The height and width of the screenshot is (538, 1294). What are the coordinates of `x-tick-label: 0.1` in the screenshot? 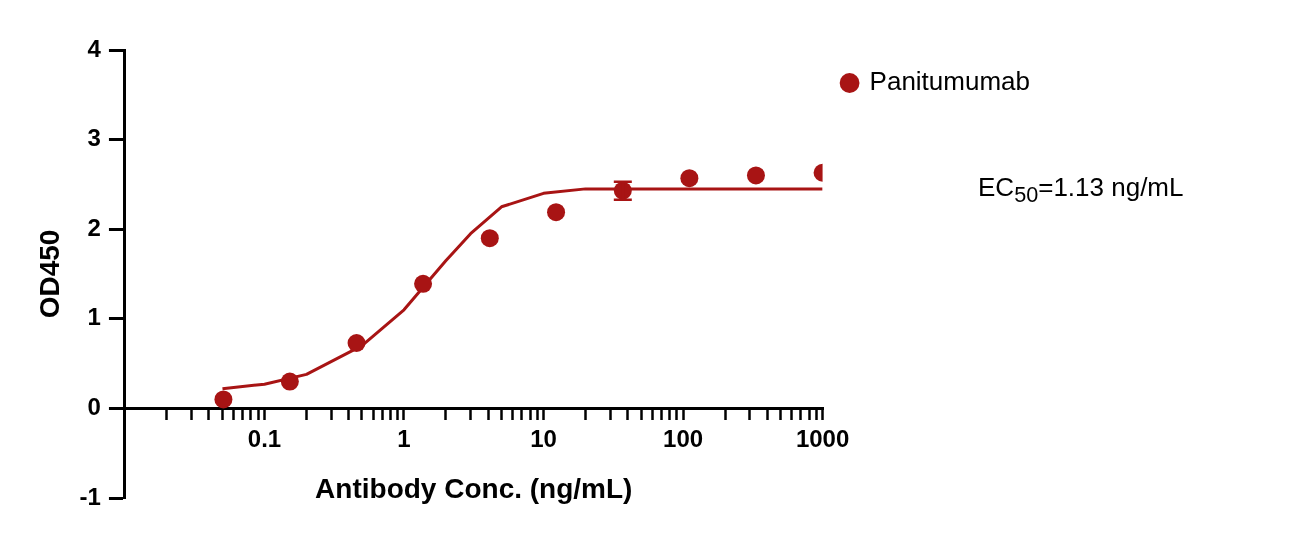 It's located at (264, 439).